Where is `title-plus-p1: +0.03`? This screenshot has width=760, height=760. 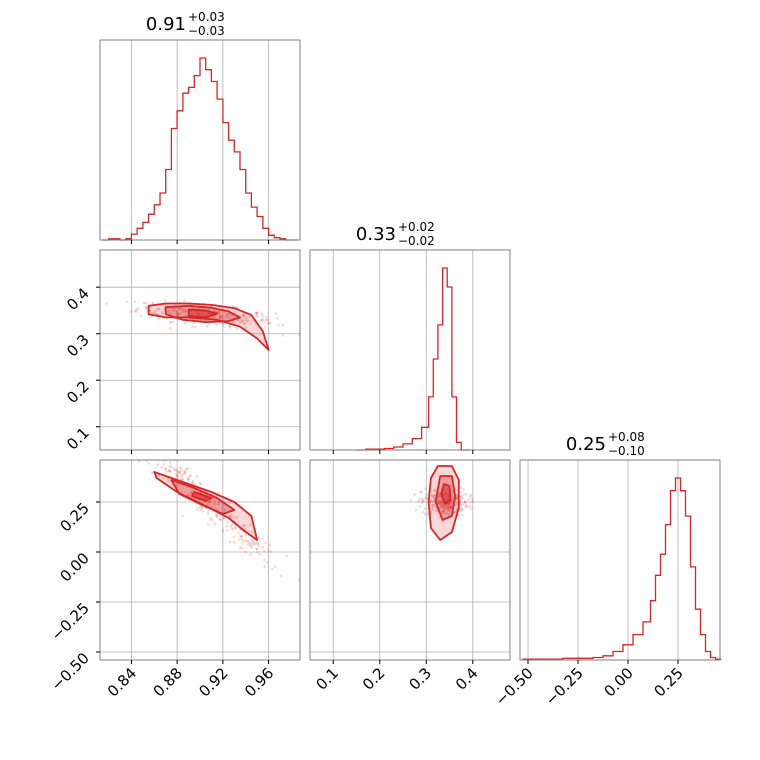
title-plus-p1: +0.03 is located at coordinates (206, 17).